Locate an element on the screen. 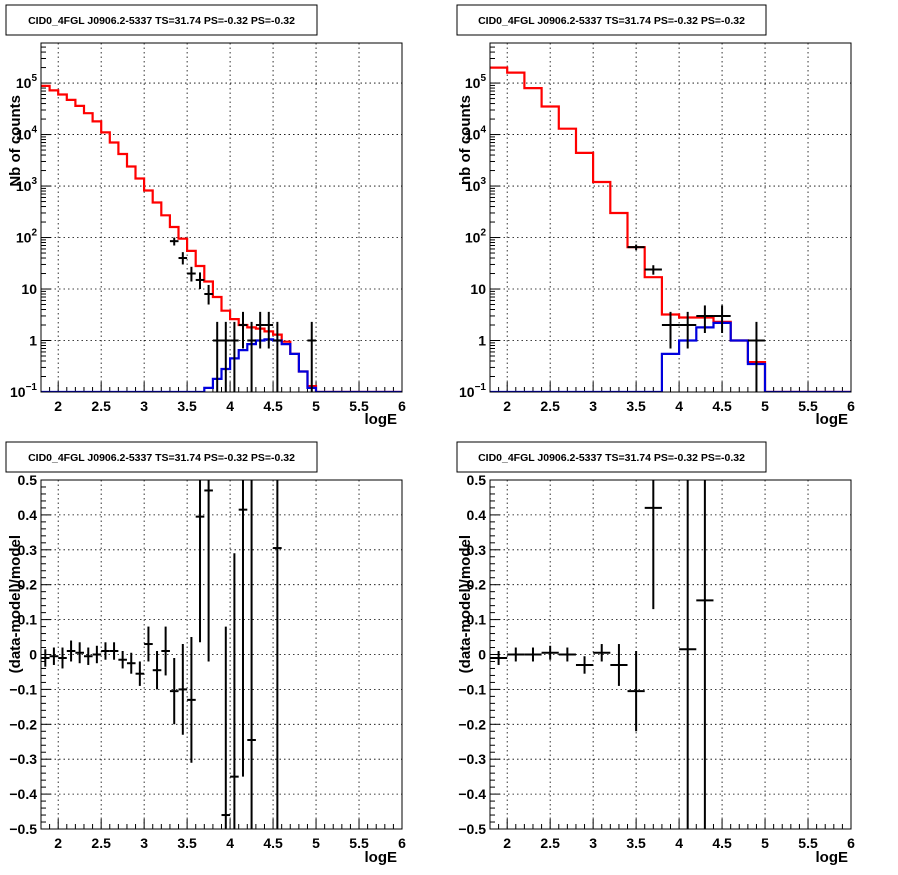 The image size is (898, 875). title-box is located at coordinates (161, 457).